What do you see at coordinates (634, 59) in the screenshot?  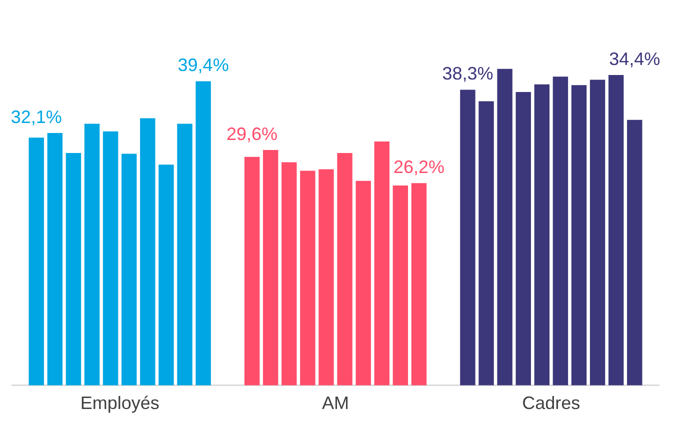 I see `data-label: 34,4%` at bounding box center [634, 59].